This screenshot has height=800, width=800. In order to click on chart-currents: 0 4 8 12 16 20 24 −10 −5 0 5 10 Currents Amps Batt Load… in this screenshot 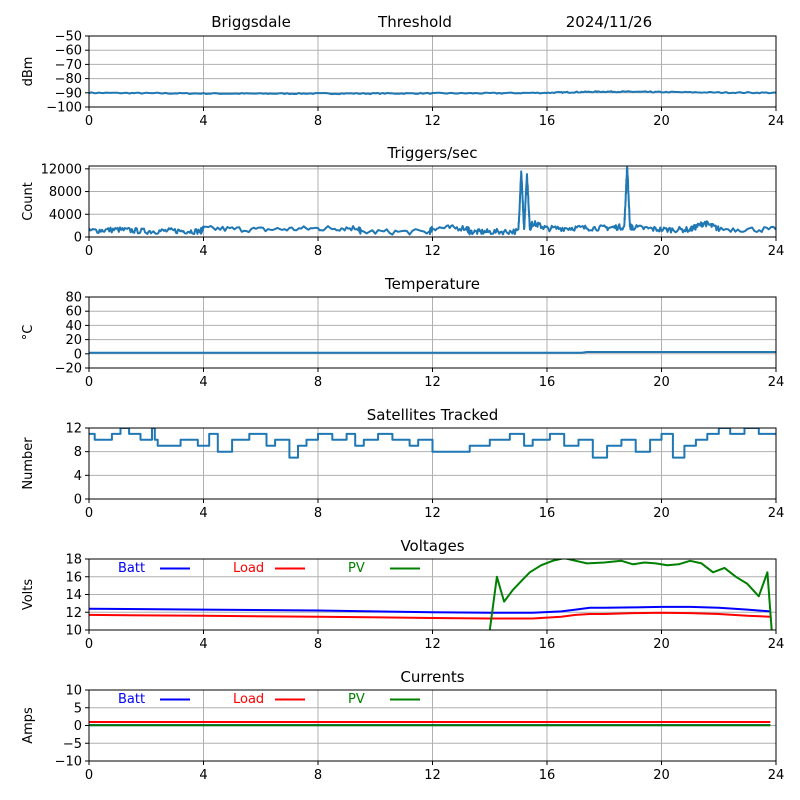, I will do `click(402, 725)`.